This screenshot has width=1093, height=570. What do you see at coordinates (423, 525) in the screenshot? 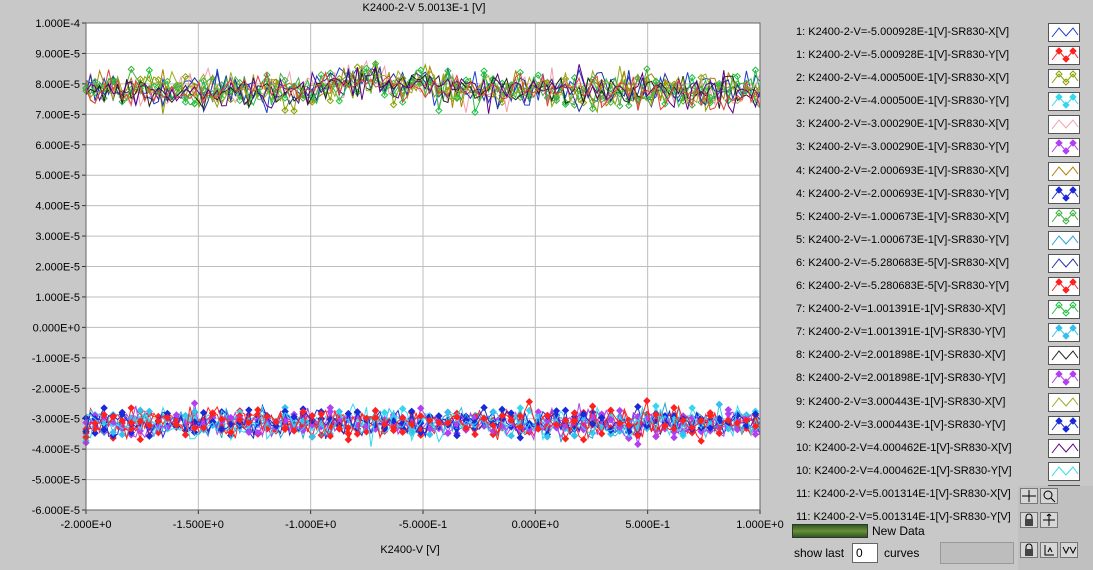
I see `x-tick-label: -5.000E-1` at bounding box center [423, 525].